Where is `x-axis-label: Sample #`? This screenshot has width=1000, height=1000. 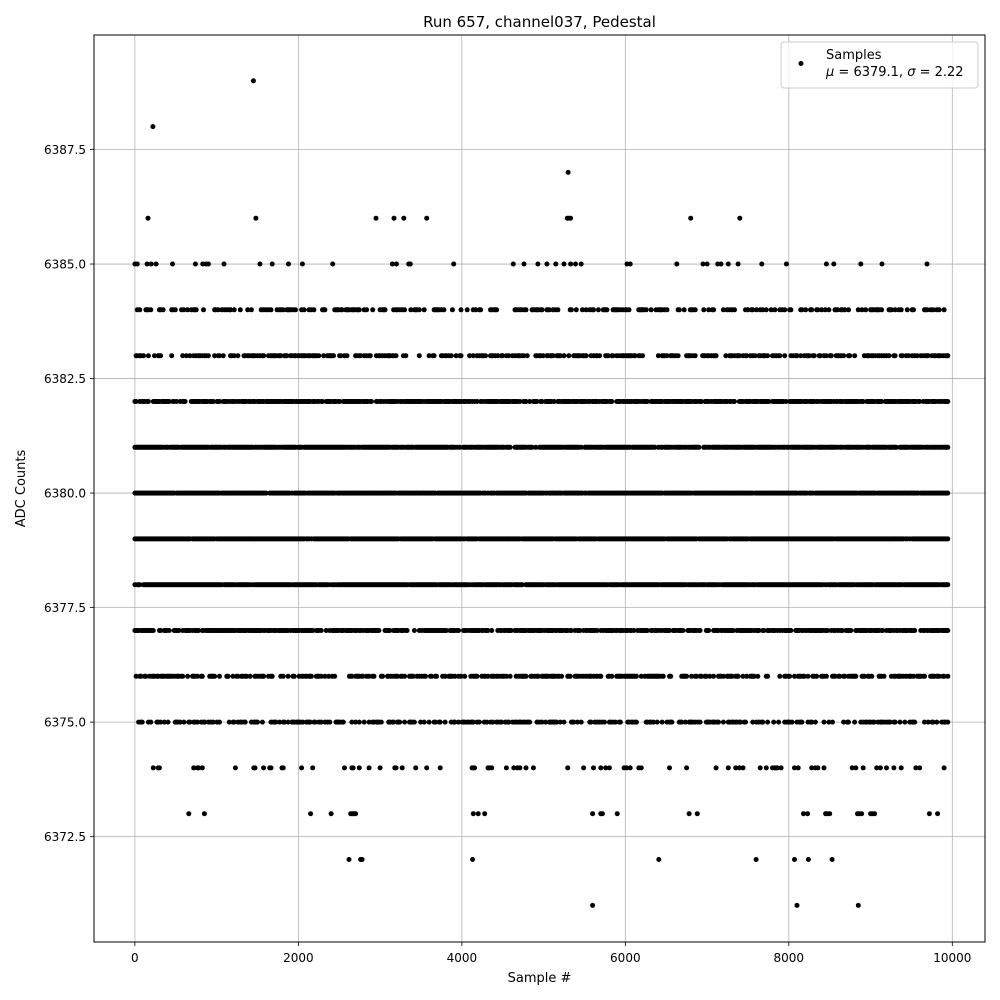 x-axis-label: Sample # is located at coordinates (540, 978).